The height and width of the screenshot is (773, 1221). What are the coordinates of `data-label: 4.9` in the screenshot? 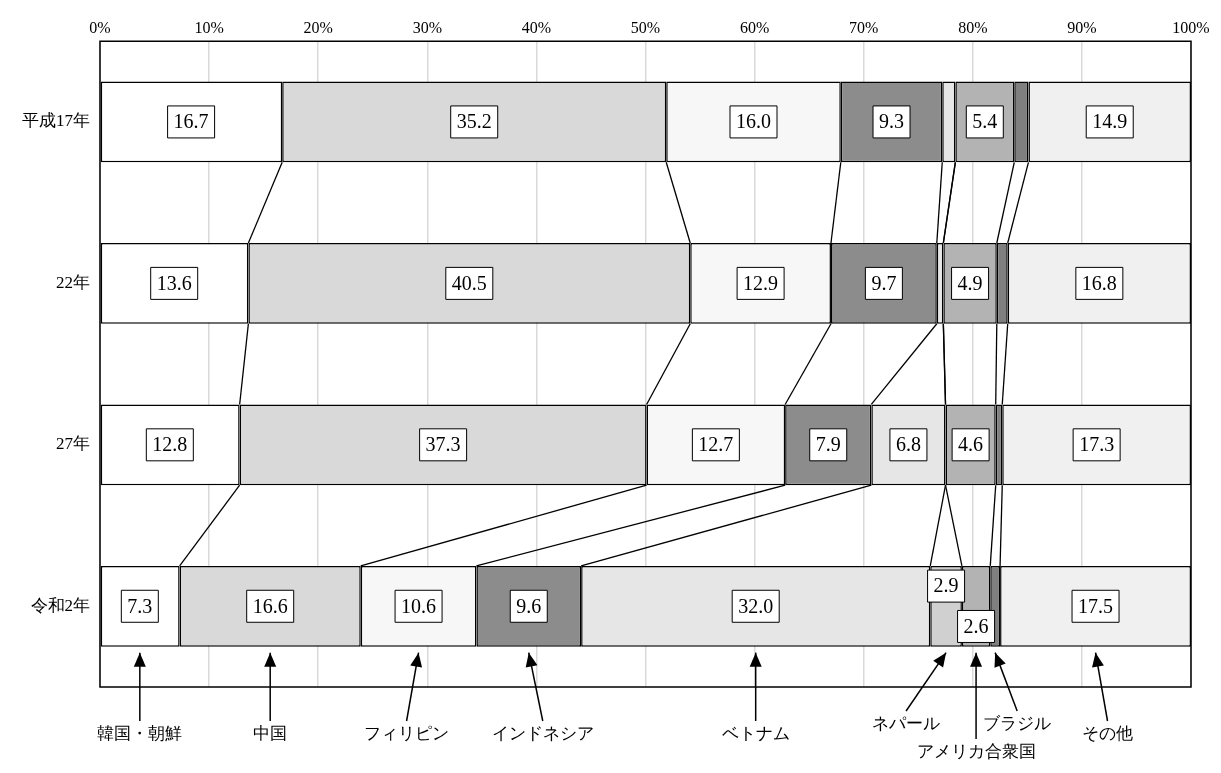 It's located at (970, 282).